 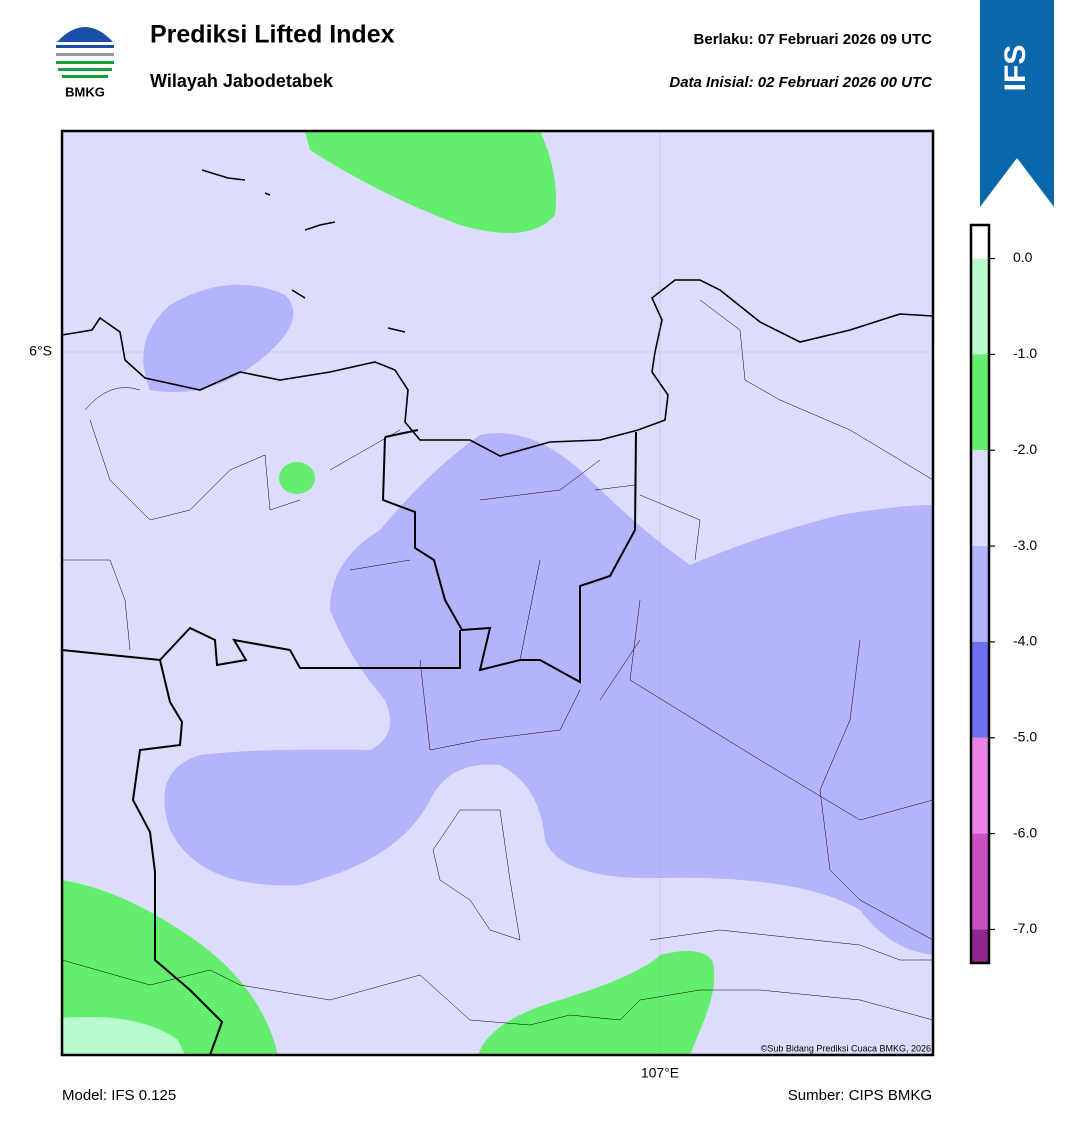 I want to click on init-time: Data Inisial: 02 Februari 2026 00 UTC, so click(x=801, y=82).